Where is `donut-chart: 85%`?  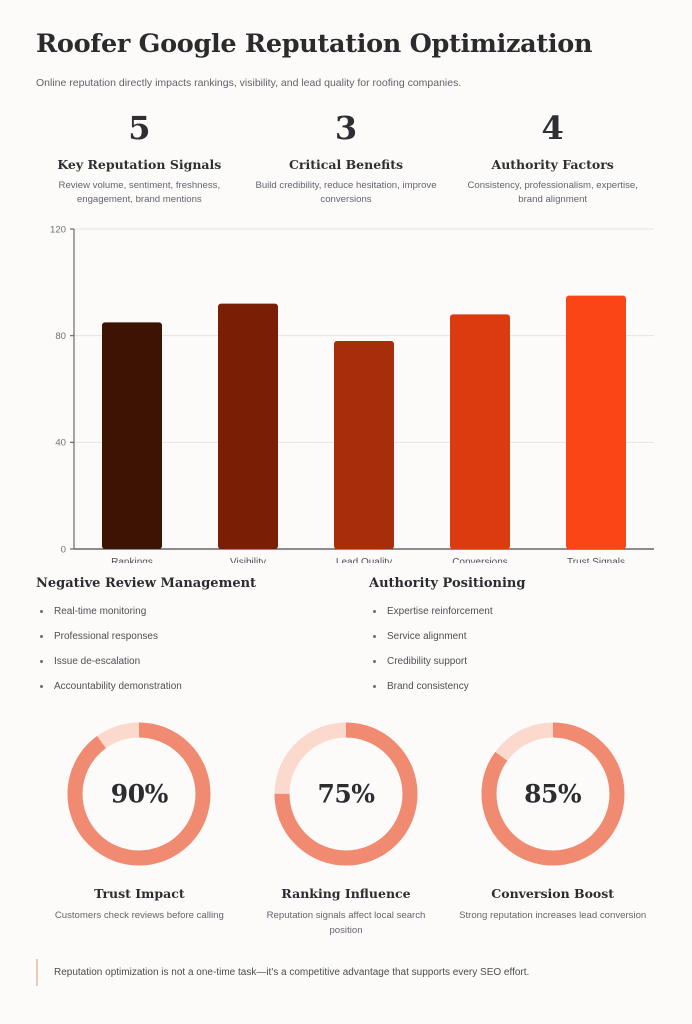
donut-chart: 85% is located at coordinates (553, 794).